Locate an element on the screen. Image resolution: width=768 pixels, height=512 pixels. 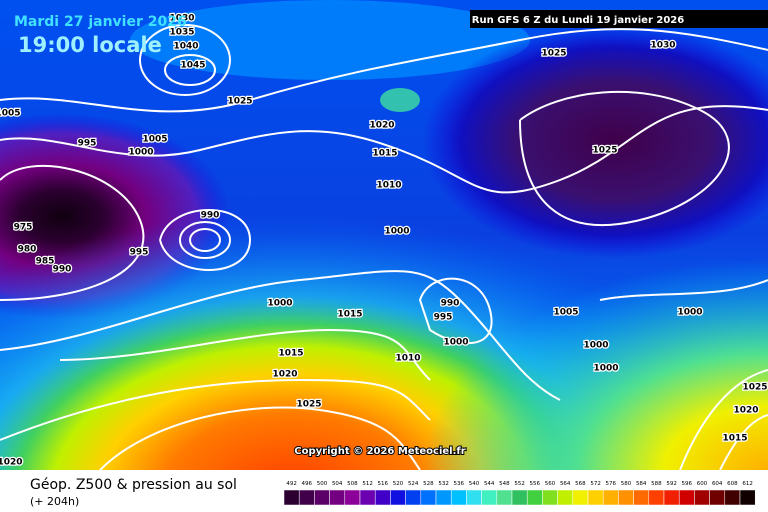
legend-label: 552 is located at coordinates (519, 484).